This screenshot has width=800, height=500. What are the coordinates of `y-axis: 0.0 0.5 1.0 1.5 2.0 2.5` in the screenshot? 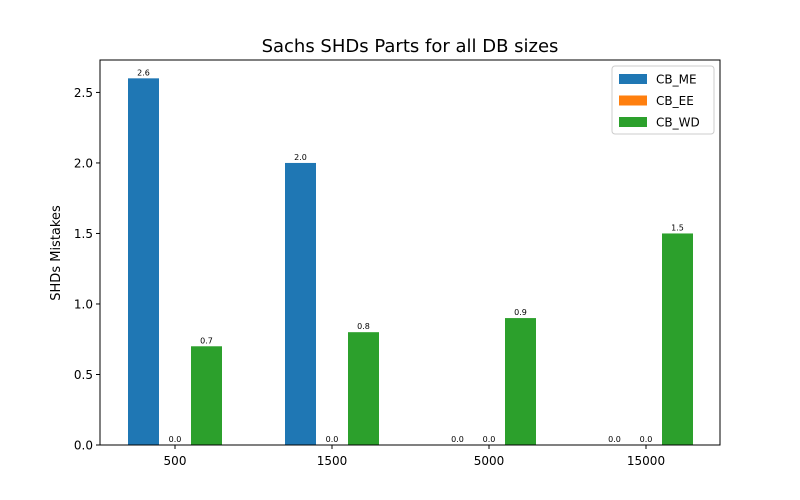 It's located at (87, 269).